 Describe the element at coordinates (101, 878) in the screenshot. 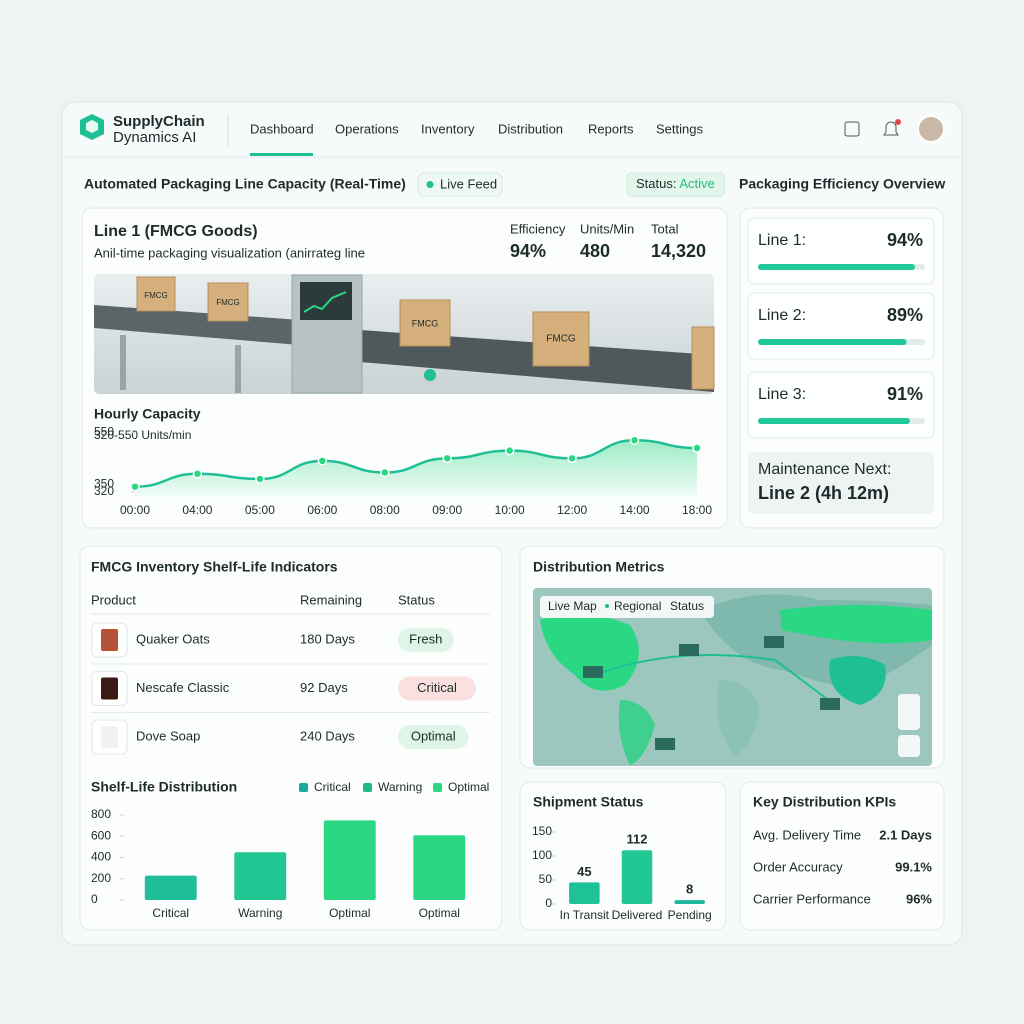

I see `y-tick-label: 200` at that location.